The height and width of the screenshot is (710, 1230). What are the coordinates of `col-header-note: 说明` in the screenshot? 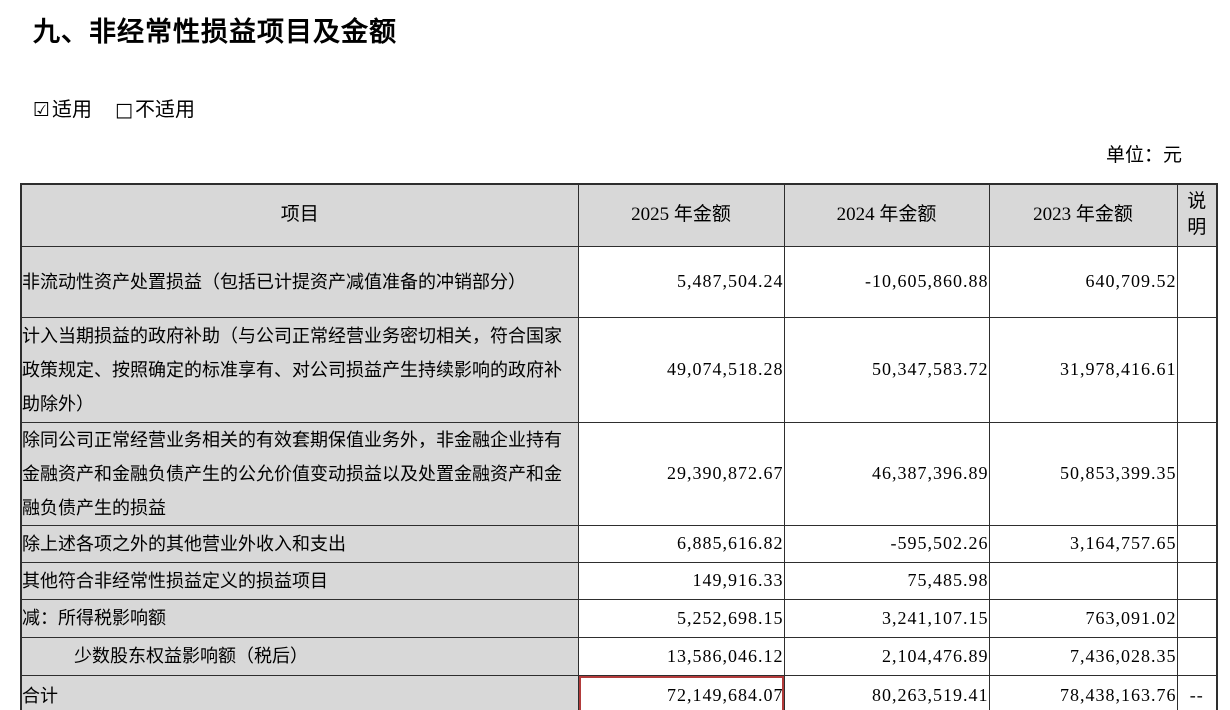 It's located at (1197, 215).